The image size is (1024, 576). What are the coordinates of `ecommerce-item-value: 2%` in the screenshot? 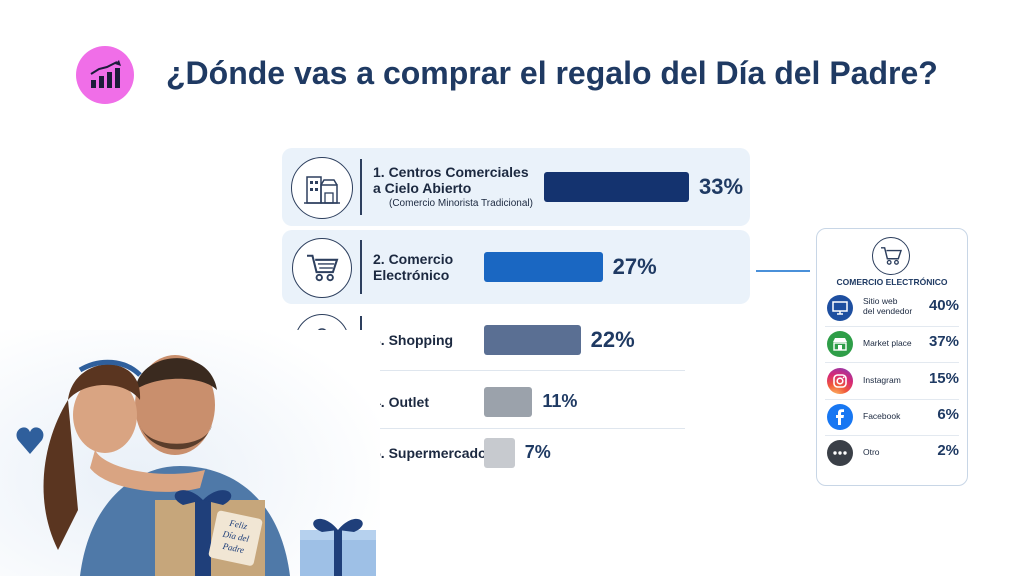 It's located at (948, 450).